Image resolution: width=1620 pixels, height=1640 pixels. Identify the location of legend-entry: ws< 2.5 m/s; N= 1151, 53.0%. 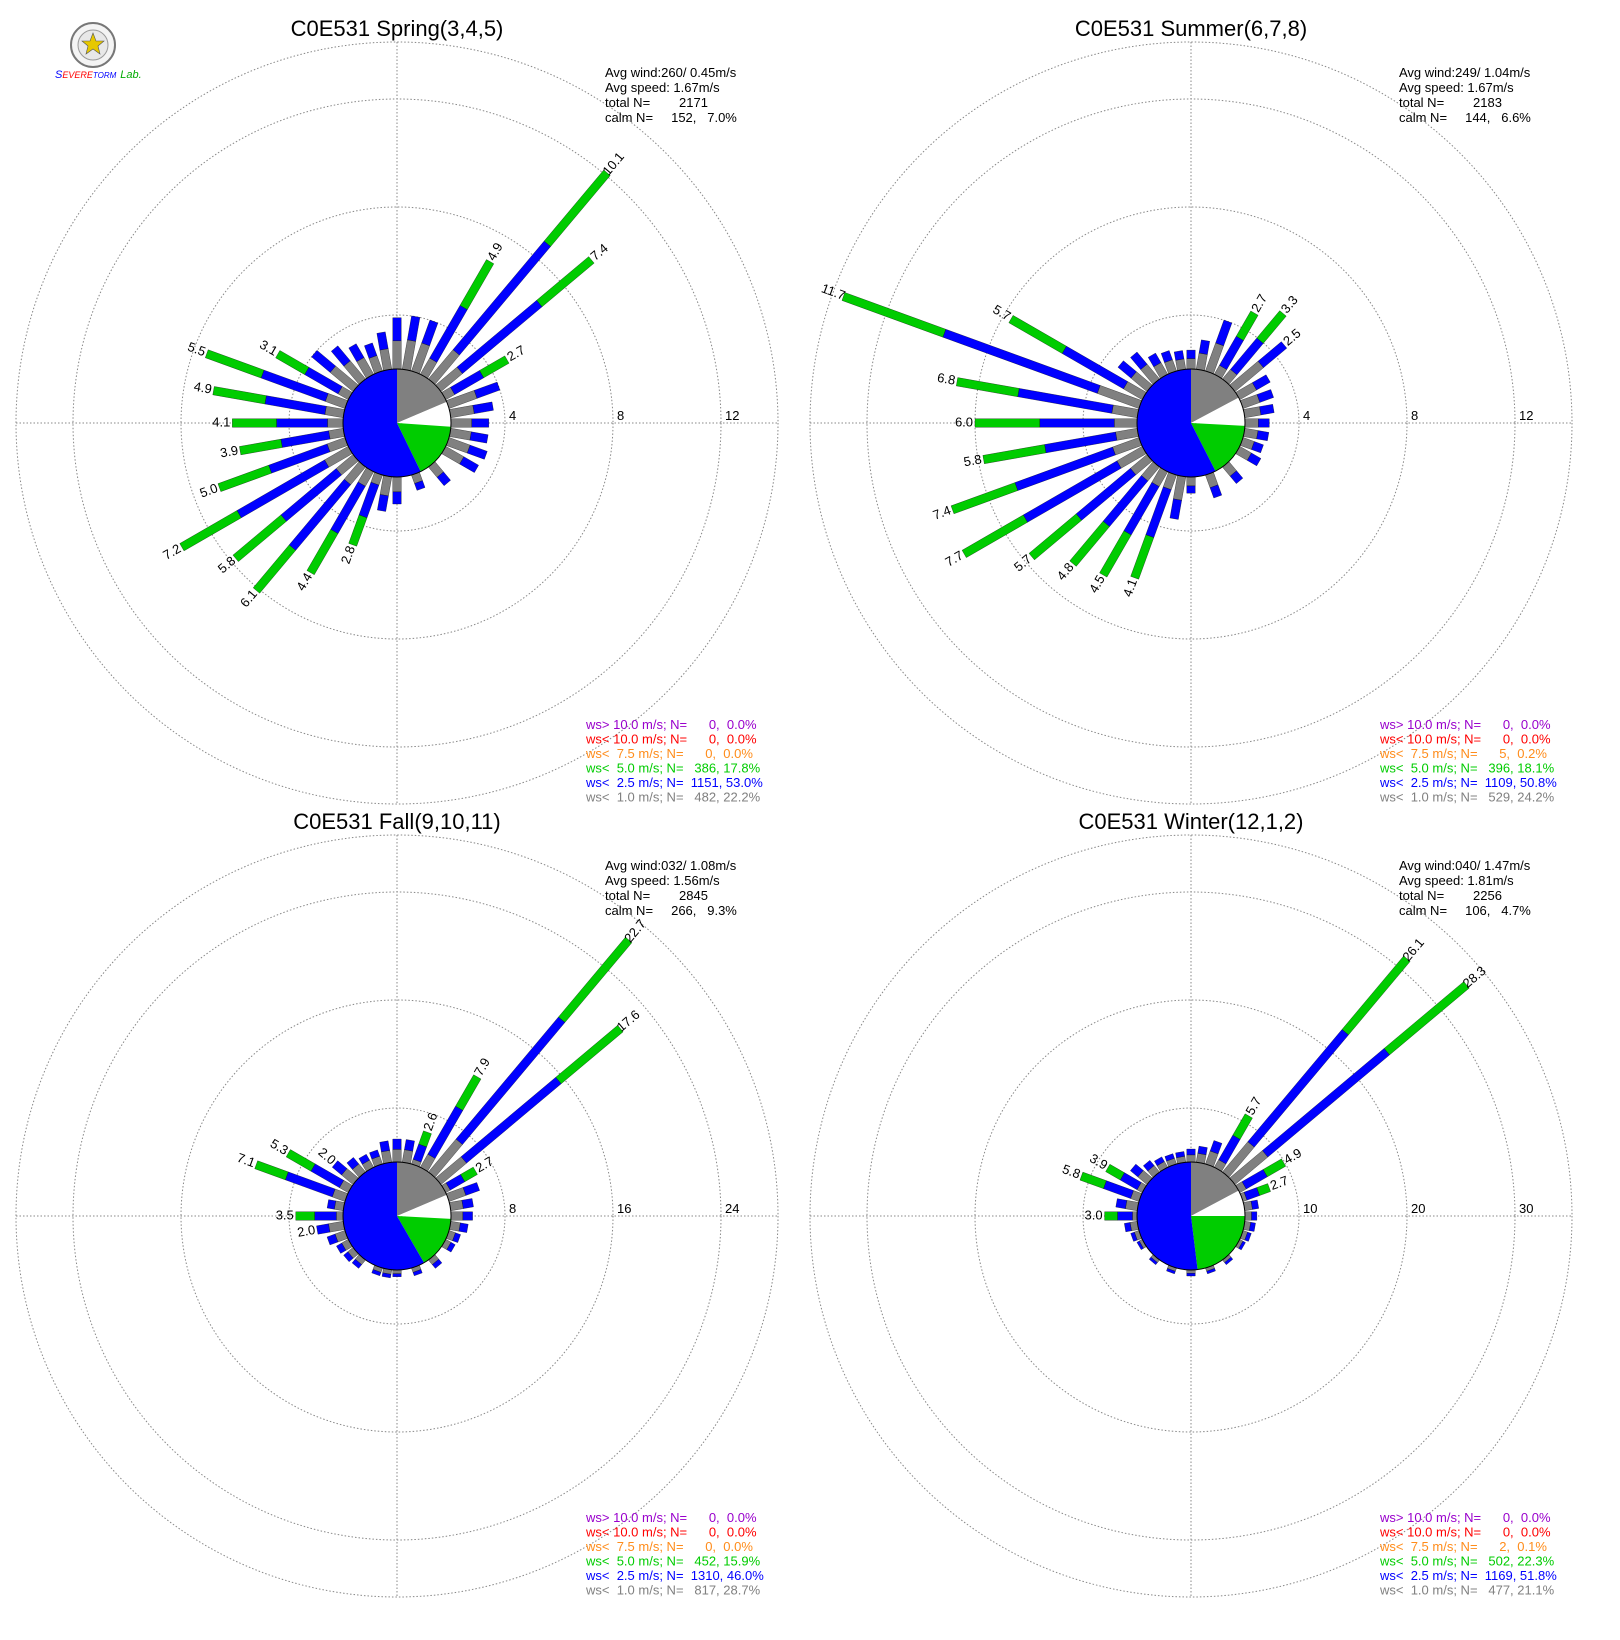
(674, 782).